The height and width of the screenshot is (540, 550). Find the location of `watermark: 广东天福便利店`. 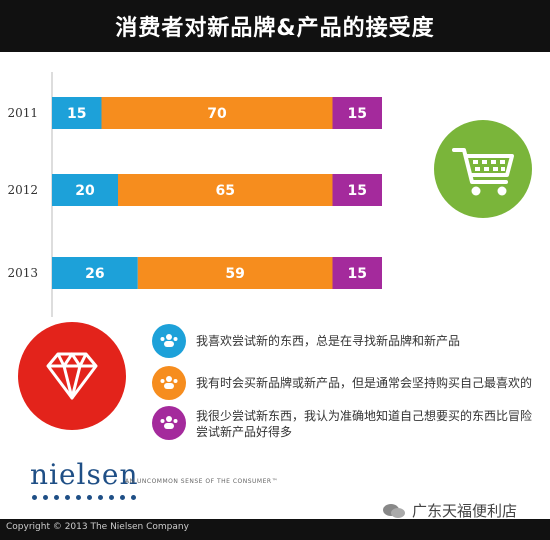

watermark: 广东天福便利店 is located at coordinates (449, 510).